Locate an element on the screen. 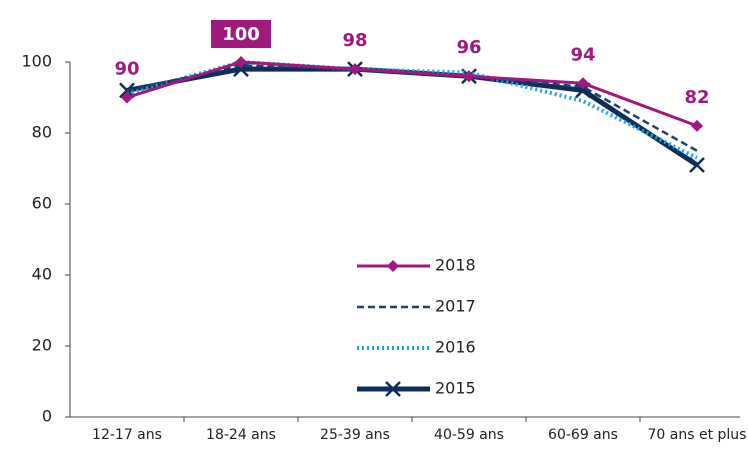  x-tick-label: 60-69 ans is located at coordinates (583, 435).